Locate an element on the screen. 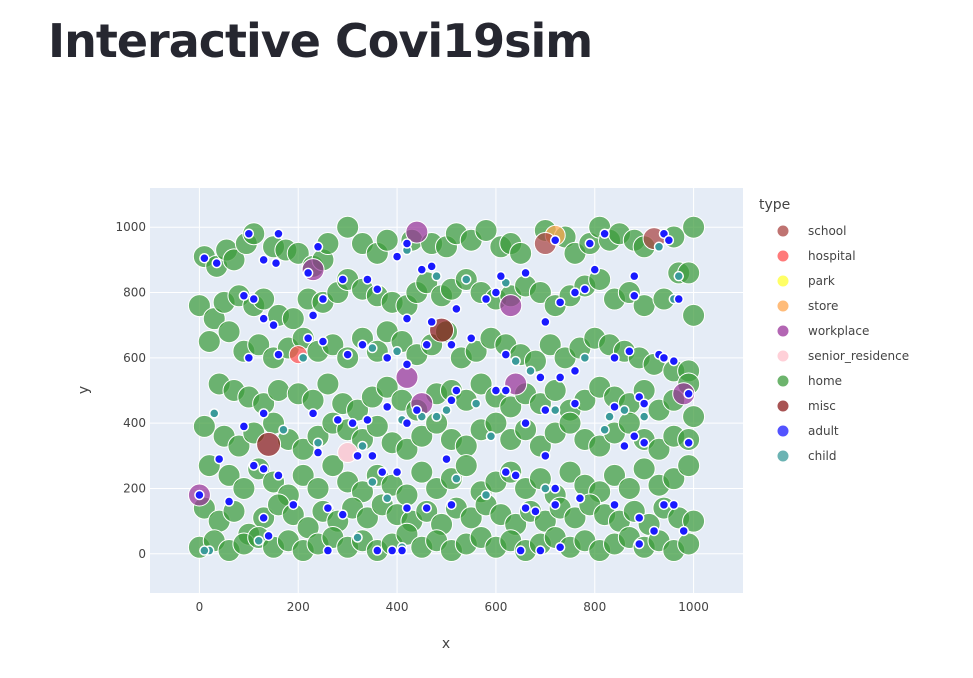 The image size is (973, 678). legend-item-misc: misc is located at coordinates (822, 406).